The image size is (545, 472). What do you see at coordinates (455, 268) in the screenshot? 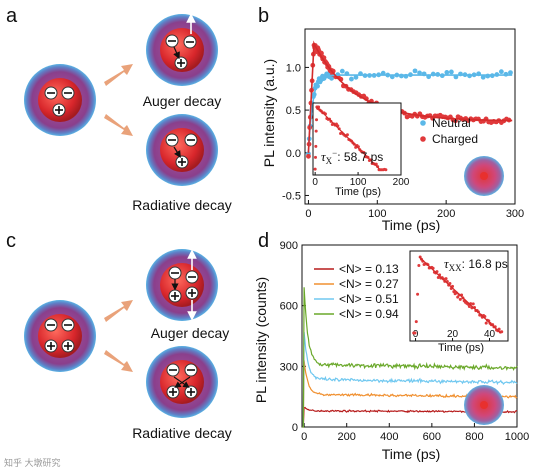
I see `tau-sub-d: XX` at bounding box center [455, 268].